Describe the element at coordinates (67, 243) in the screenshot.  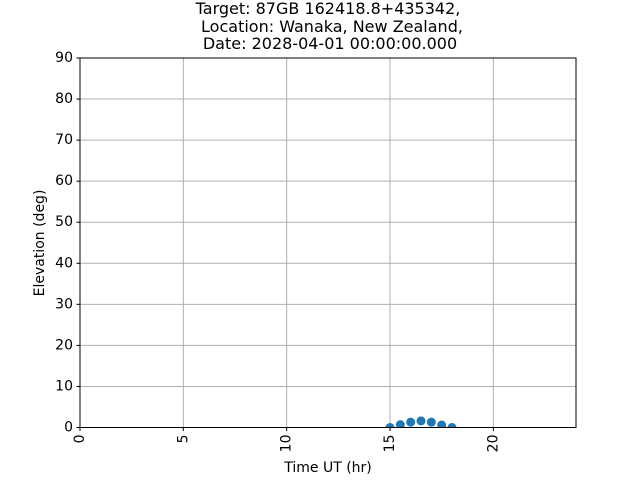
I see `y-axis-ticks: 0 10 20 30 40 50 60 70 80 90` at that location.